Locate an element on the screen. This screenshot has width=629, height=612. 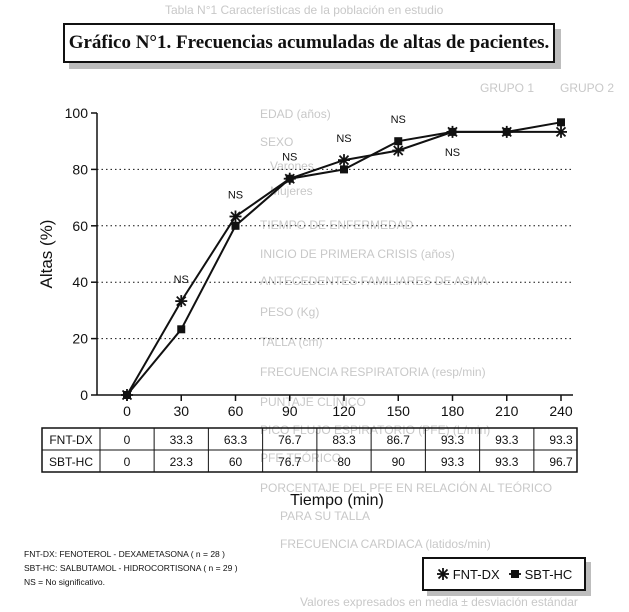
y-tick-label: 40 is located at coordinates (80, 282).